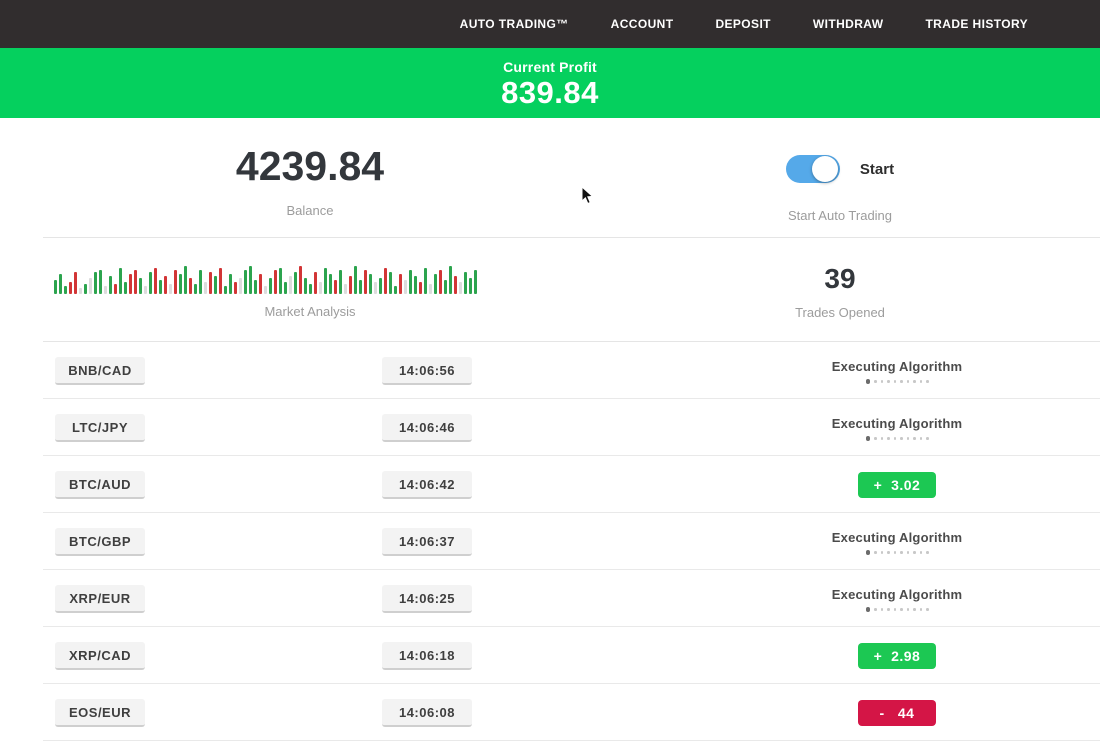  What do you see at coordinates (550, 427) in the screenshot?
I see `trade-row: LTC/JPY 14:06:46 Executing Algorithm` at bounding box center [550, 427].